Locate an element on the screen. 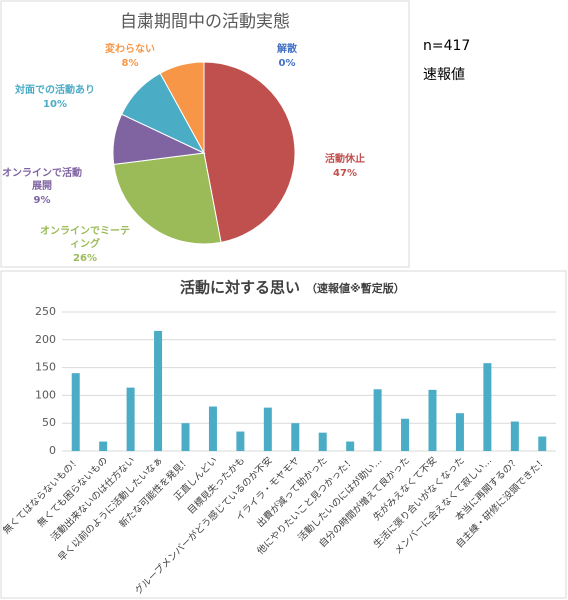 The width and height of the screenshot is (568, 600). slice-value: 26% is located at coordinates (85, 258).